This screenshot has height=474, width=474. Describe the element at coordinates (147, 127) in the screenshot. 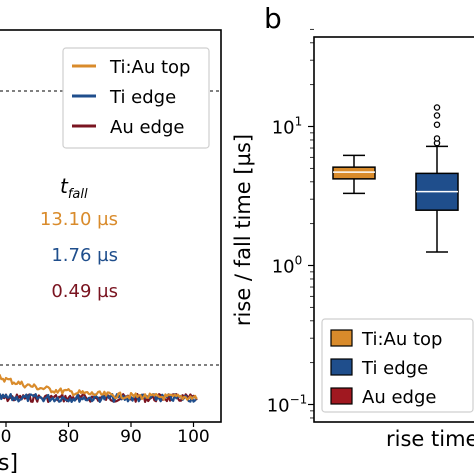

I see `panel-a-legend-label: Au edge` at that location.